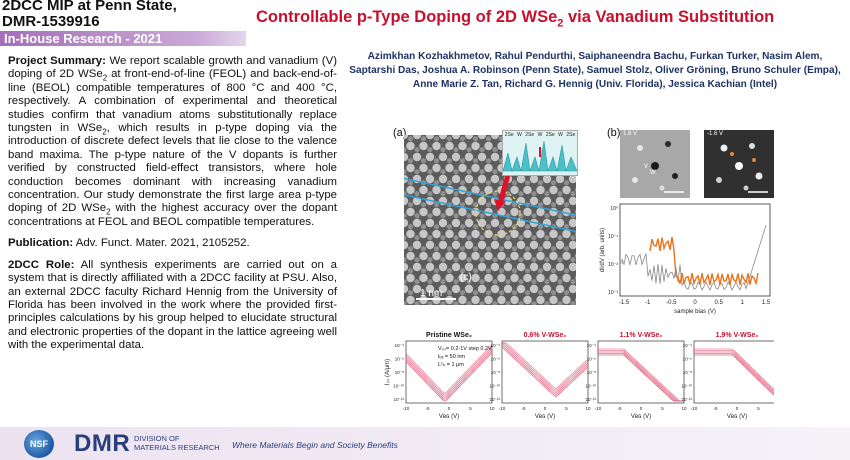 Image resolution: width=850 pixels, height=460 pixels. What do you see at coordinates (89, 7) in the screenshot?
I see `header-line1: 2DCC MIP at Penn State,` at bounding box center [89, 7].